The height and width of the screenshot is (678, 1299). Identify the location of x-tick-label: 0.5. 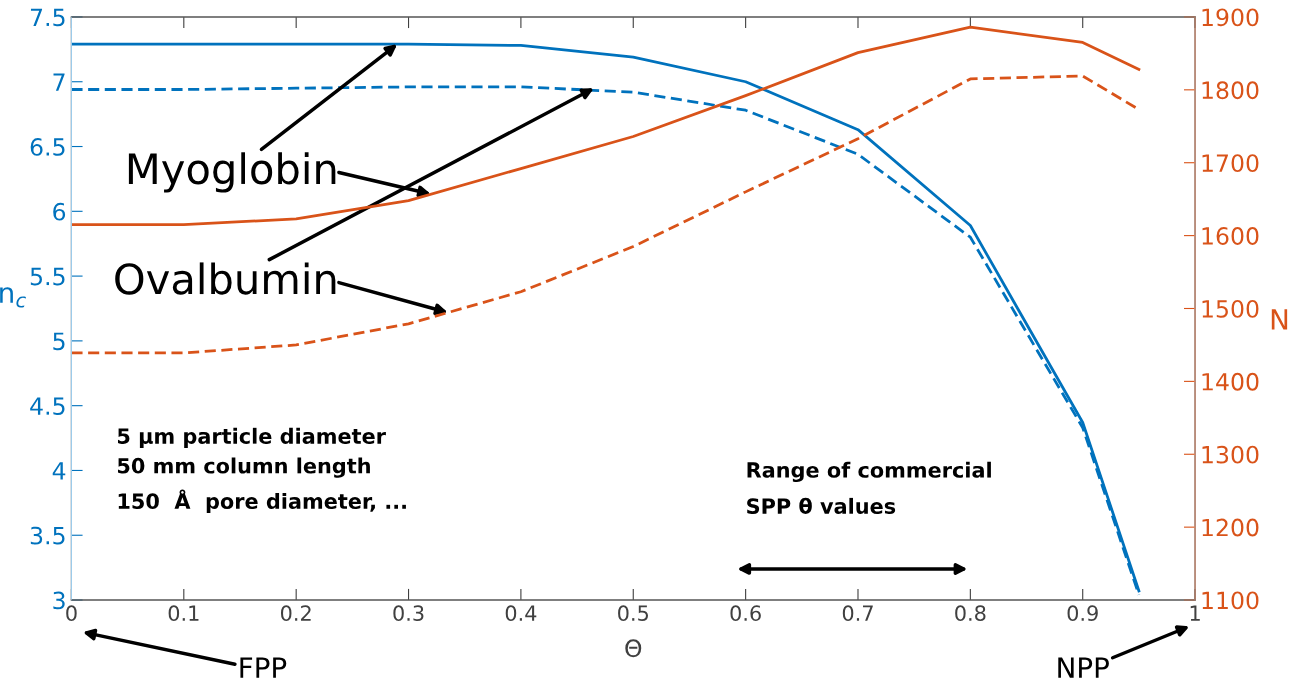
(633, 613).